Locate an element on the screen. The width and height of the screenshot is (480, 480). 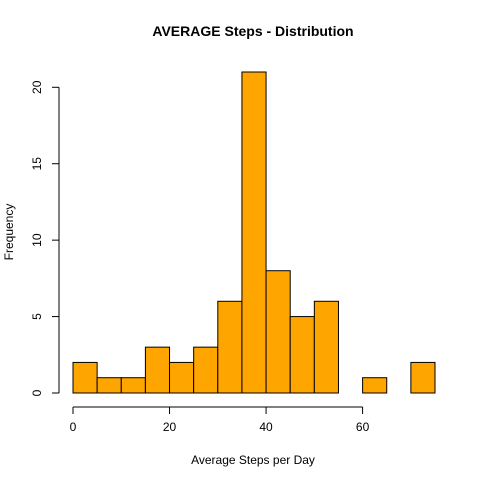
y-tick-label: 15 is located at coordinates (37, 164).